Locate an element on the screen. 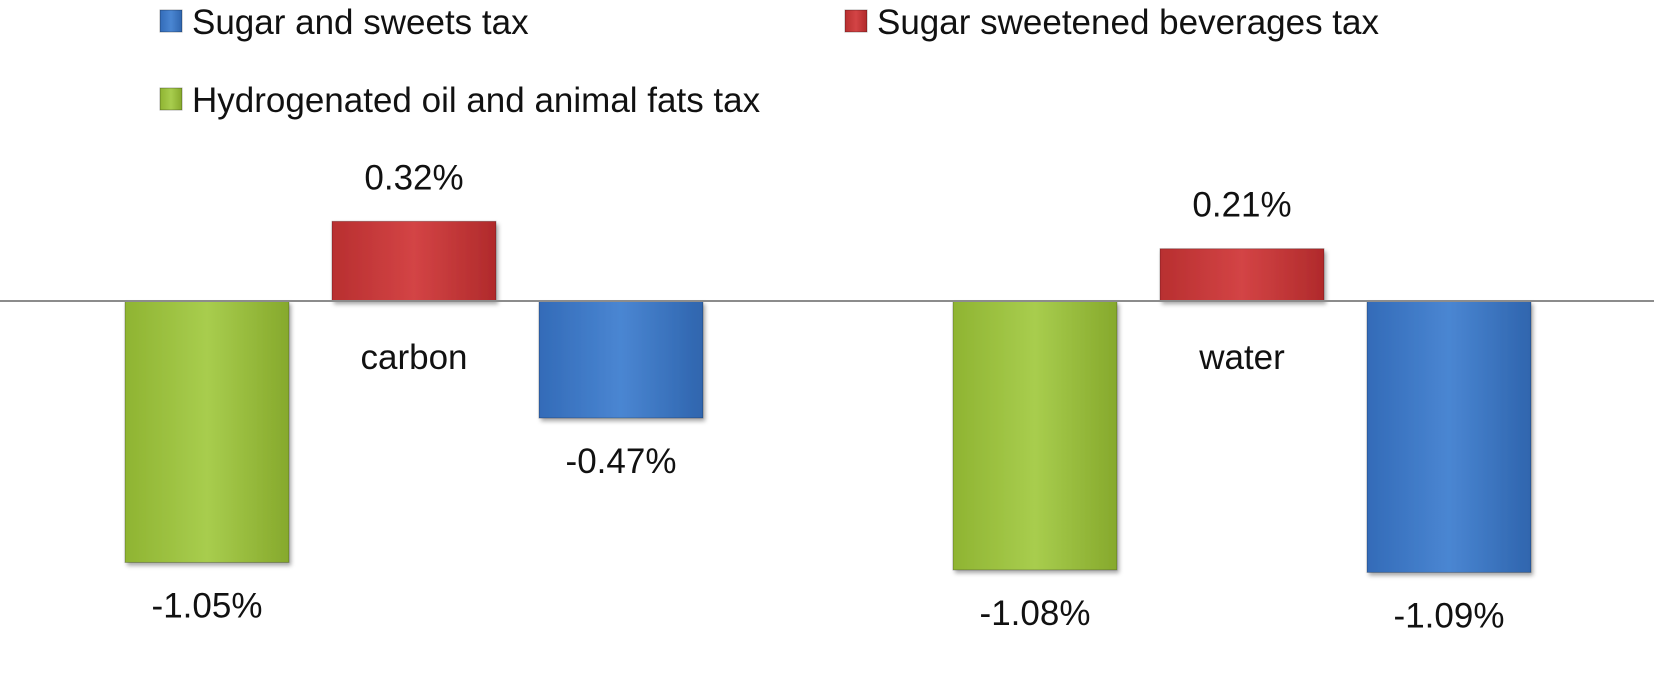  legend-label-sugar-and-sweets-tax: Sugar and sweets tax is located at coordinates (360, 22).